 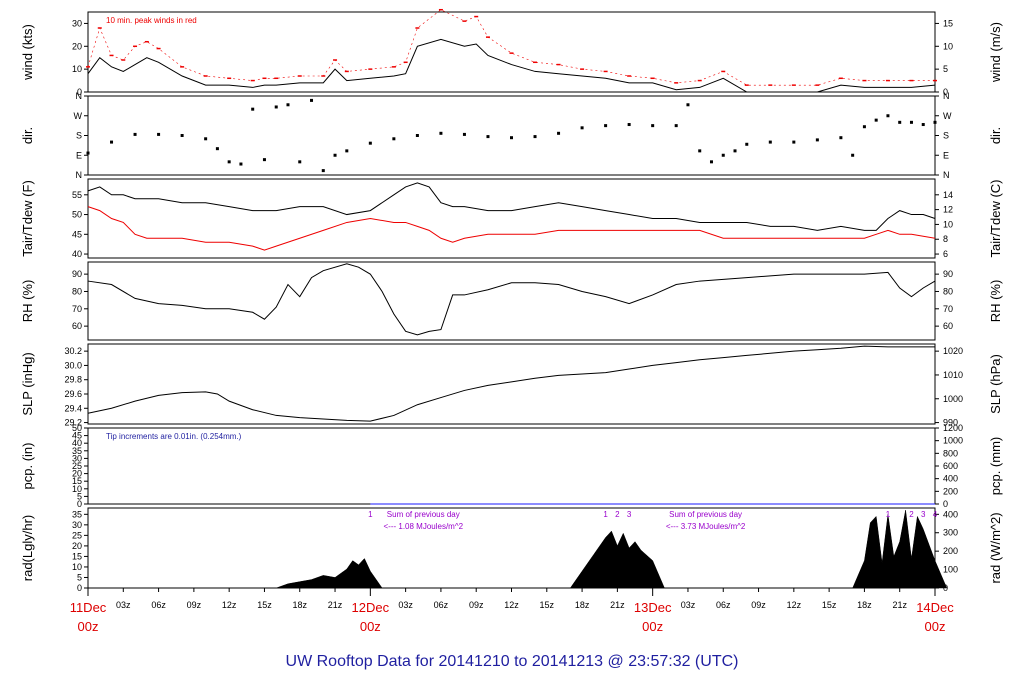 I want to click on y-axis-label: rad(Lgly/hr), so click(x=27, y=548).